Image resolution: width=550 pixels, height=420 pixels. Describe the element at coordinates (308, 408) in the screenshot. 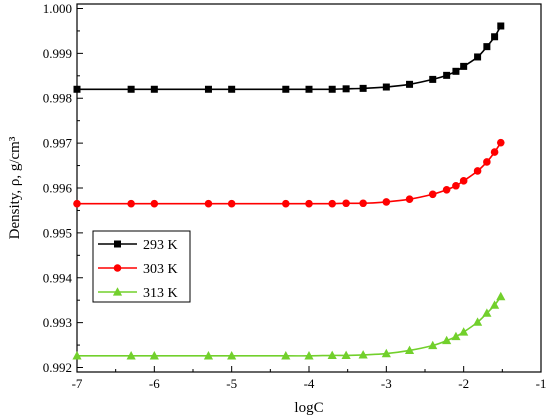

I see `x-axis-label: logC` at that location.